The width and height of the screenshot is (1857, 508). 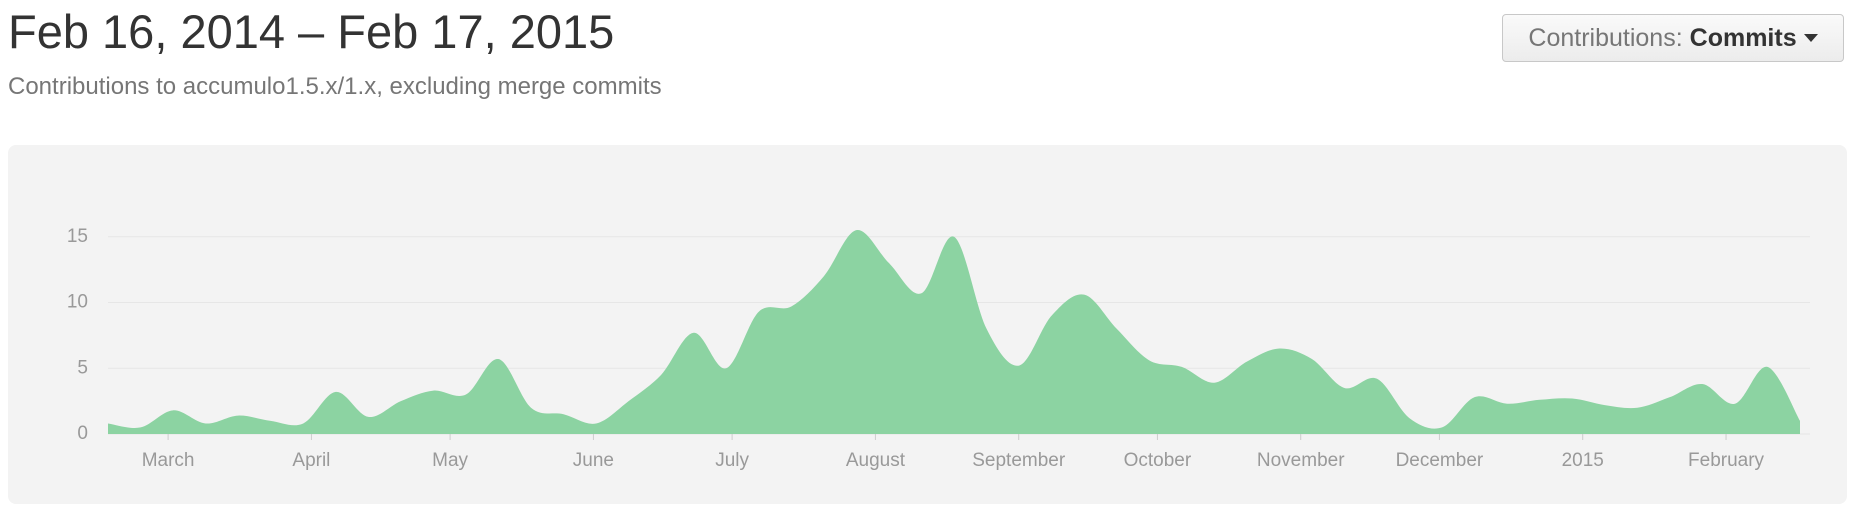 What do you see at coordinates (1726, 460) in the screenshot?
I see `x-tick-label: February` at bounding box center [1726, 460].